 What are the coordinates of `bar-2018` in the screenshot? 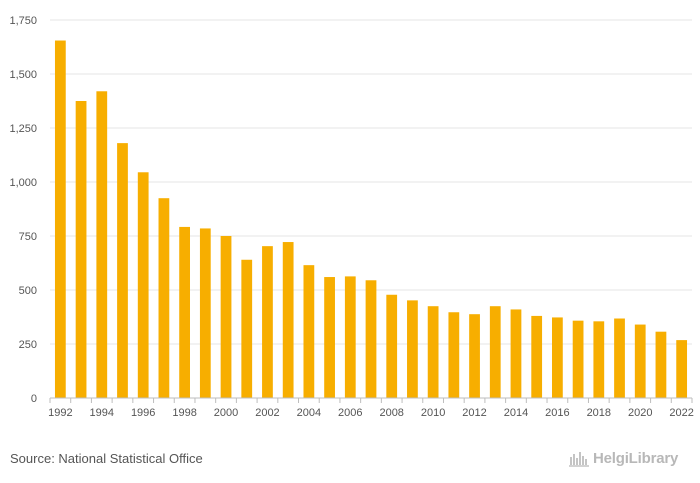 It's located at (599, 359).